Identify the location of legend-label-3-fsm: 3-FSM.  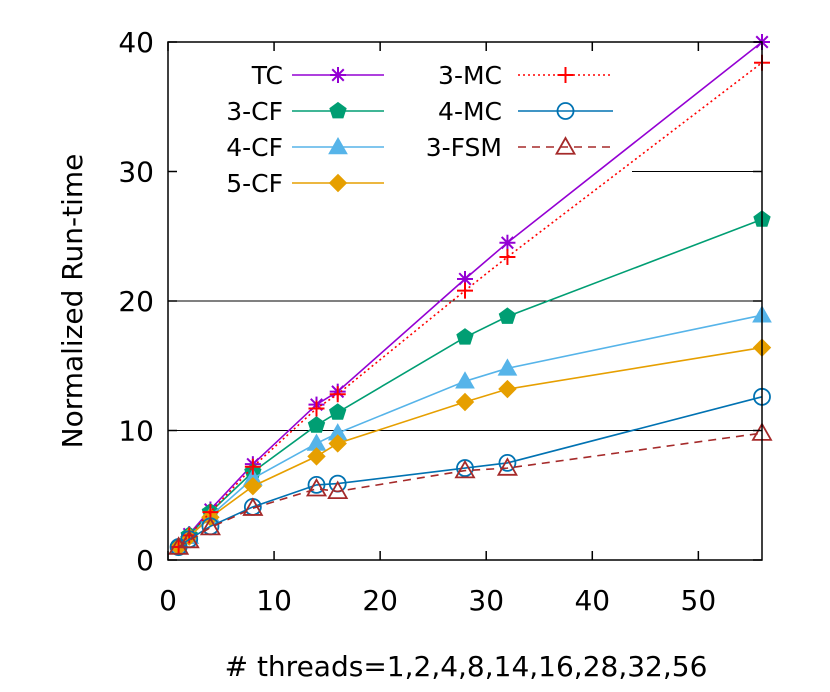
(464, 147).